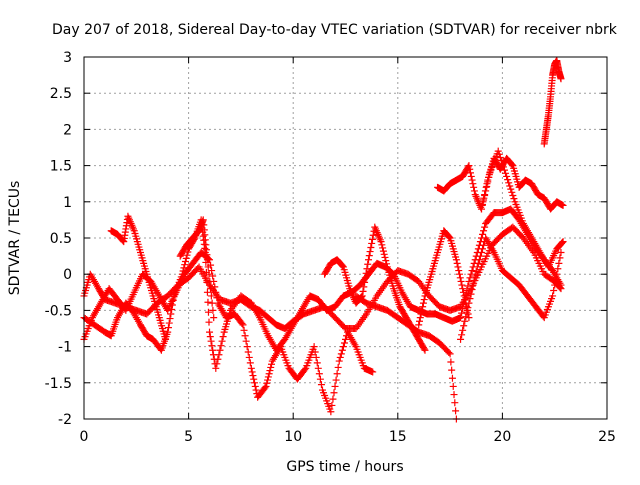  I want to click on y-tick-label: 2, so click(67, 130).